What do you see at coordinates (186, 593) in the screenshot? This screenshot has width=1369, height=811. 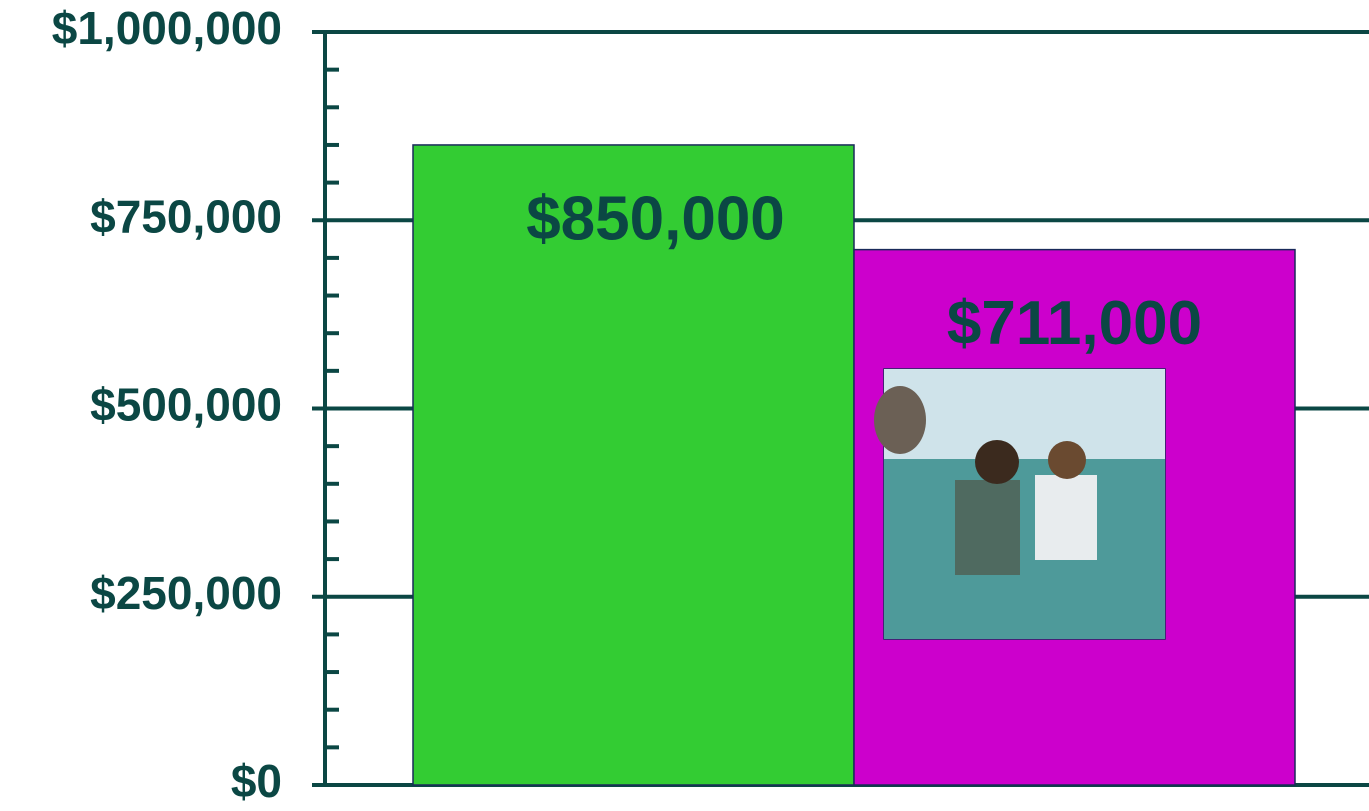 I see `y-tick-label: $250,000` at bounding box center [186, 593].